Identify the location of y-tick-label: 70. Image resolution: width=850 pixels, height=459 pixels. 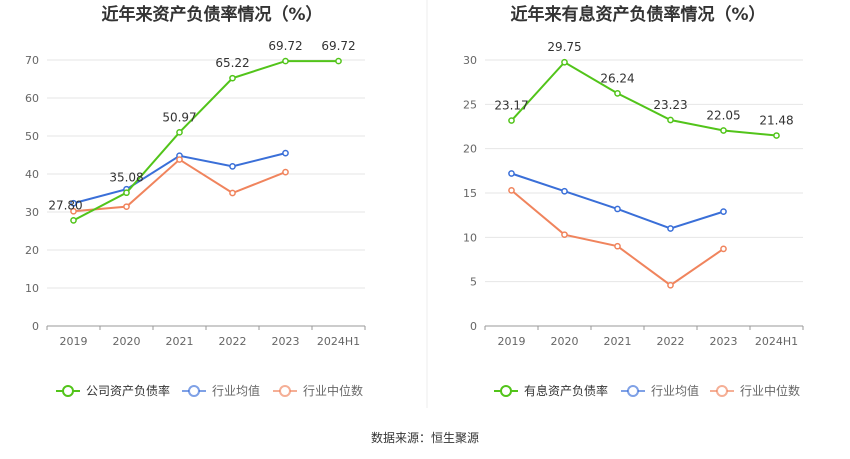
(32, 60).